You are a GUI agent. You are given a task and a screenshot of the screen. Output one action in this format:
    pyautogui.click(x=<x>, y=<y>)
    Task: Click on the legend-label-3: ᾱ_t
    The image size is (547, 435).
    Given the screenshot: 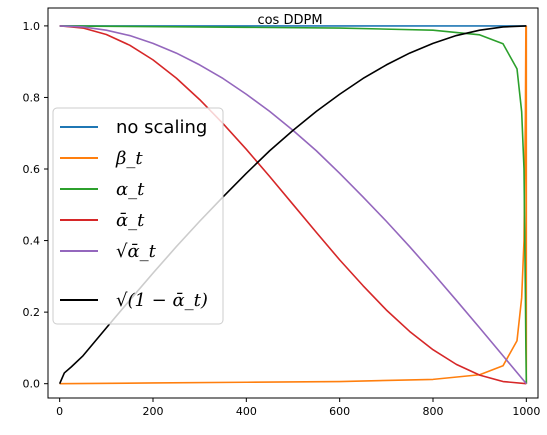 What is the action you would take?
    pyautogui.click(x=130, y=220)
    